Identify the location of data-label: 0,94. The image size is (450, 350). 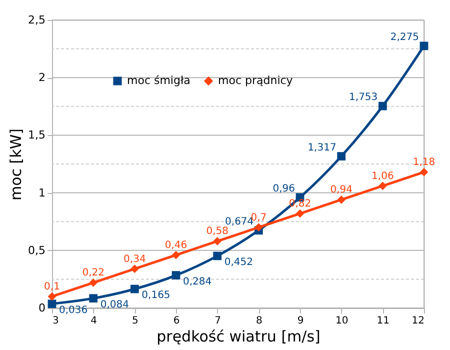
(341, 190).